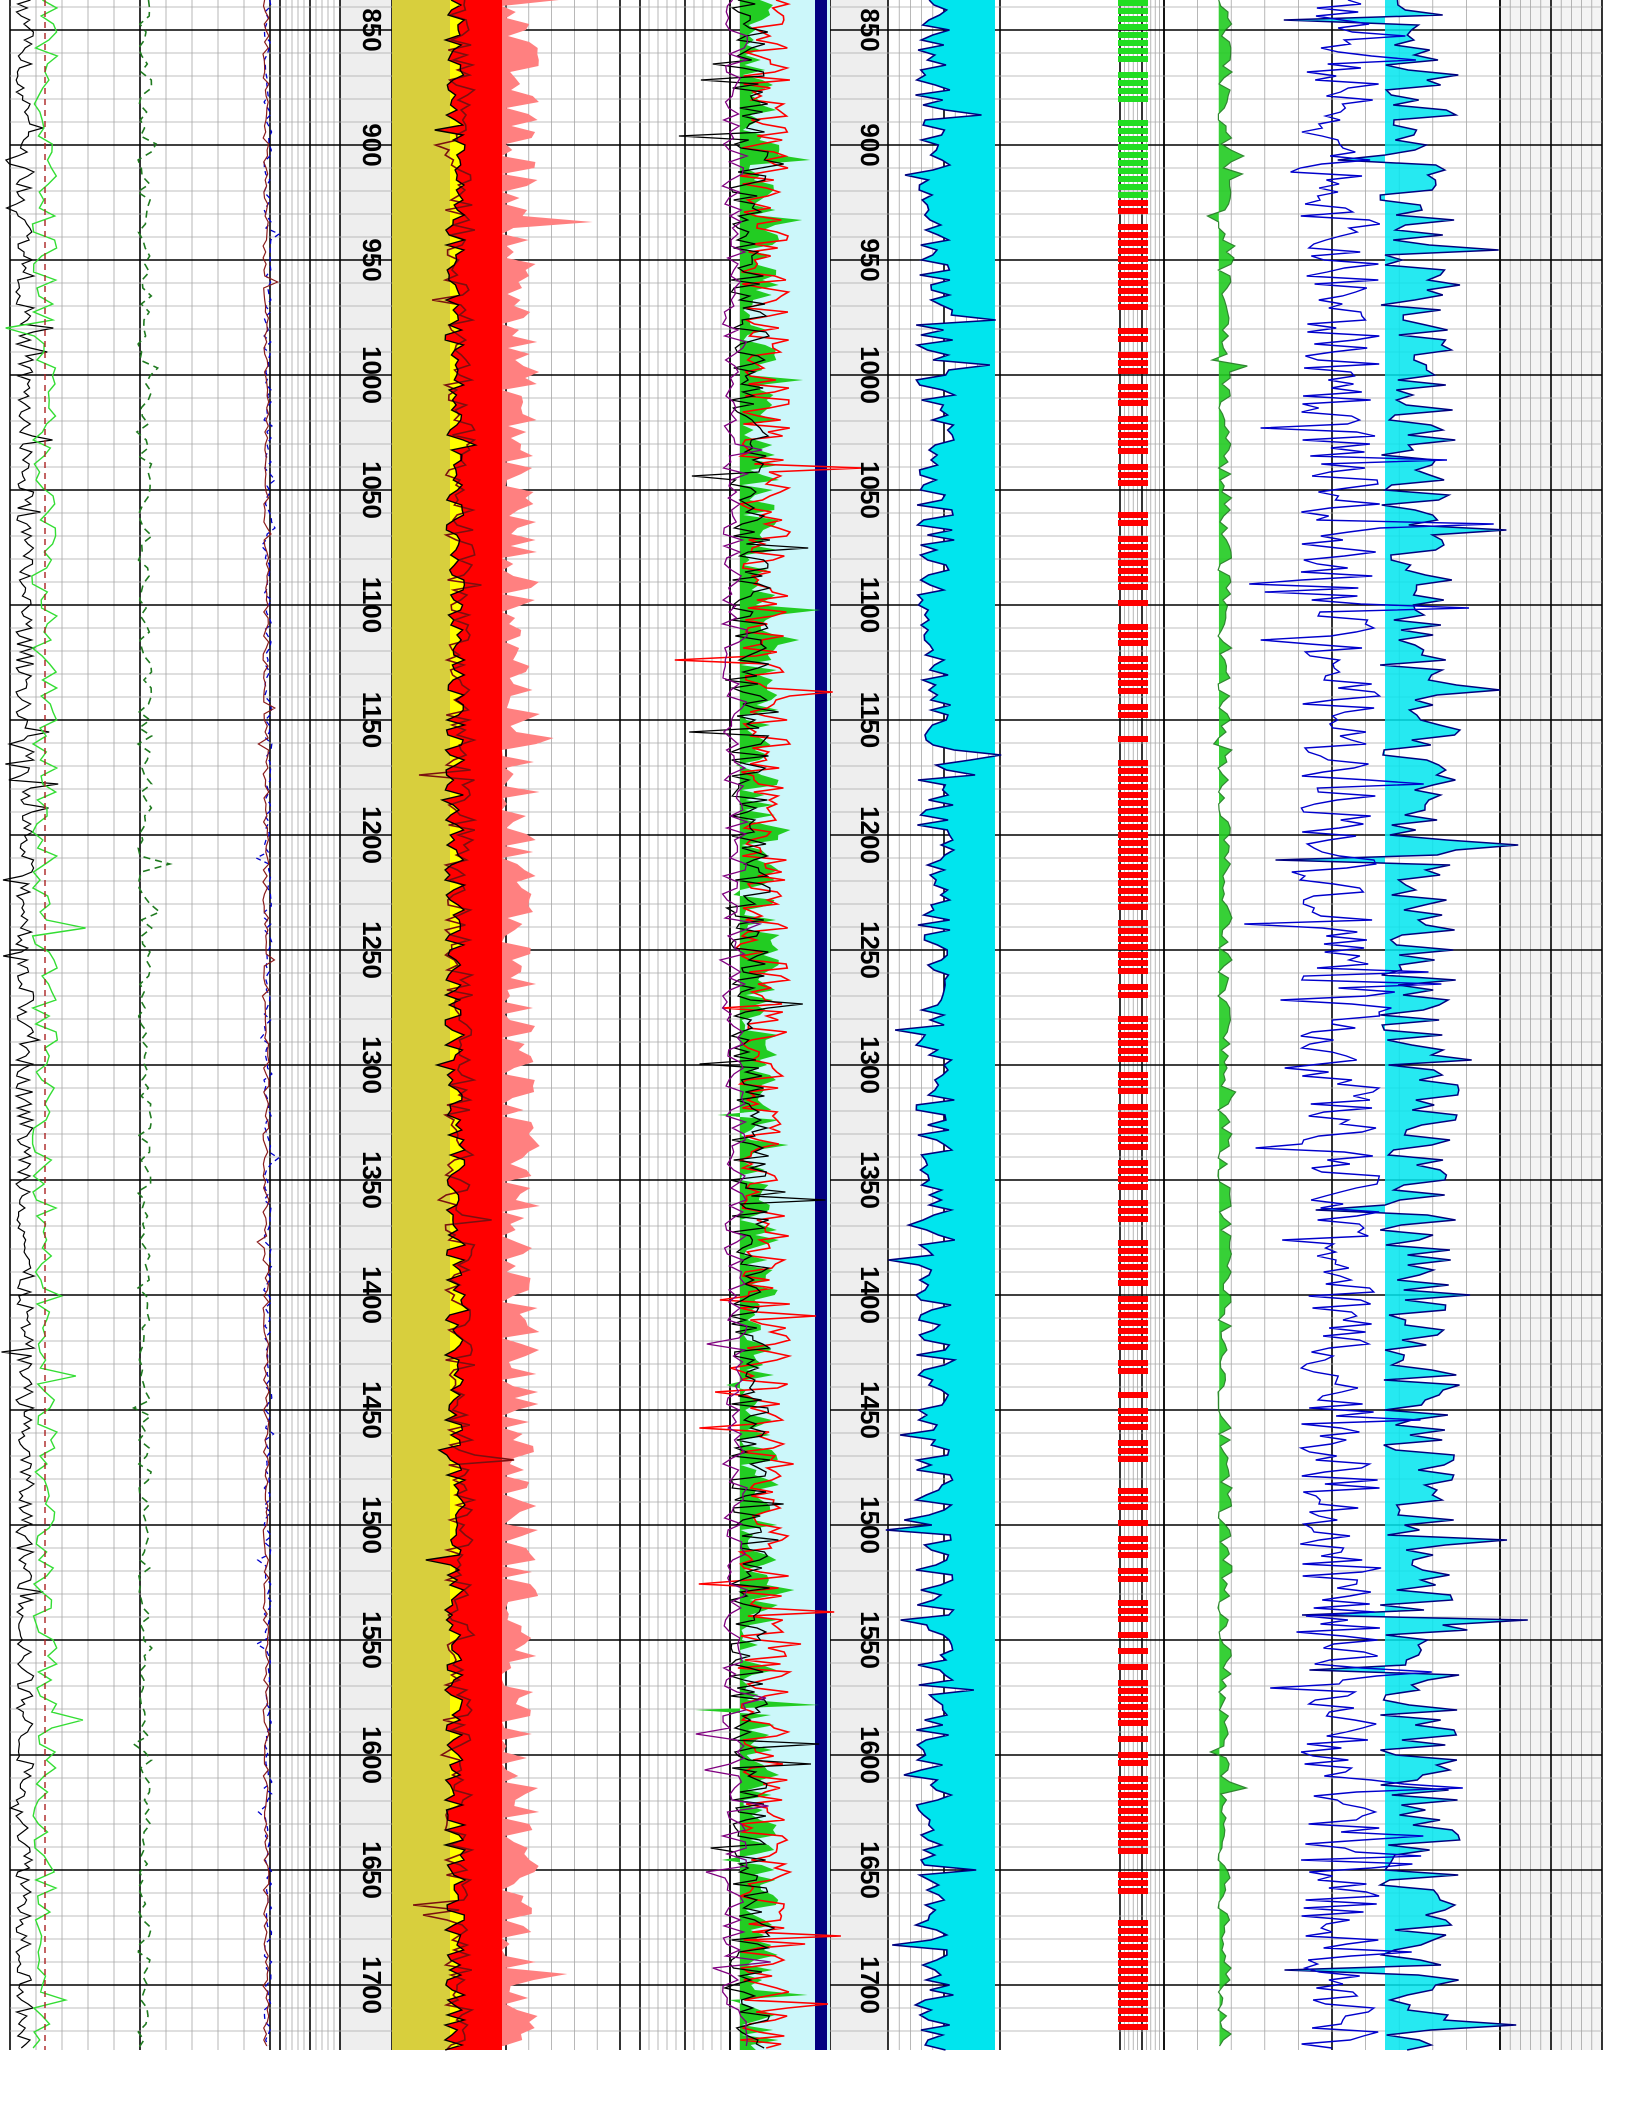  What do you see at coordinates (870, 1525) in the screenshot?
I see `depth-column-2-tick-label: 1500` at bounding box center [870, 1525].